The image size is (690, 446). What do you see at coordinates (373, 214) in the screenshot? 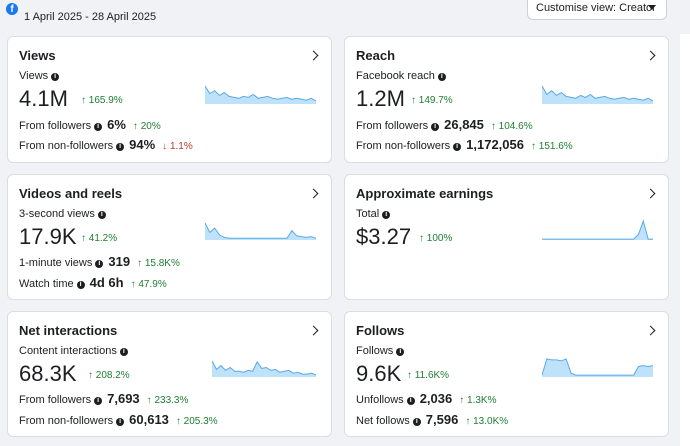
I see `metric-subtitle: Total i` at bounding box center [373, 214].